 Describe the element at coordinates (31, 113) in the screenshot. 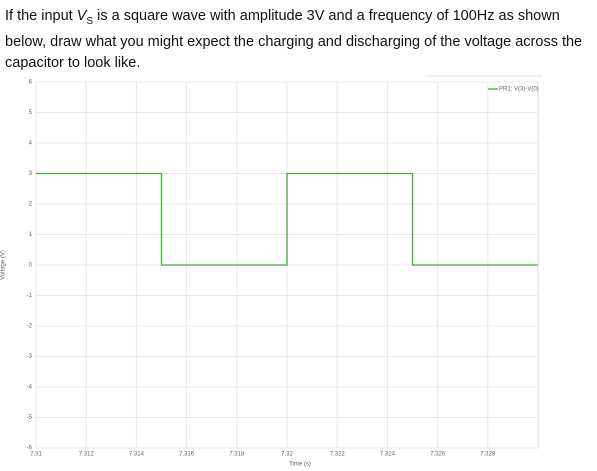

I see `y-tick-label: 5` at that location.